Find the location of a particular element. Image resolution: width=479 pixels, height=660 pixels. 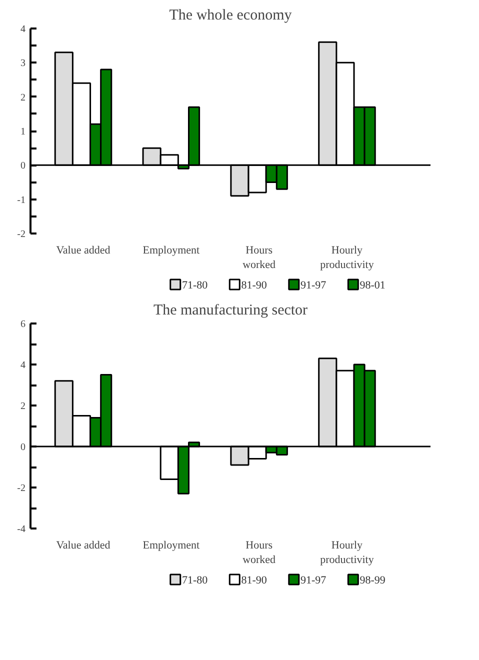

legend-label: 98-01 is located at coordinates (373, 286).